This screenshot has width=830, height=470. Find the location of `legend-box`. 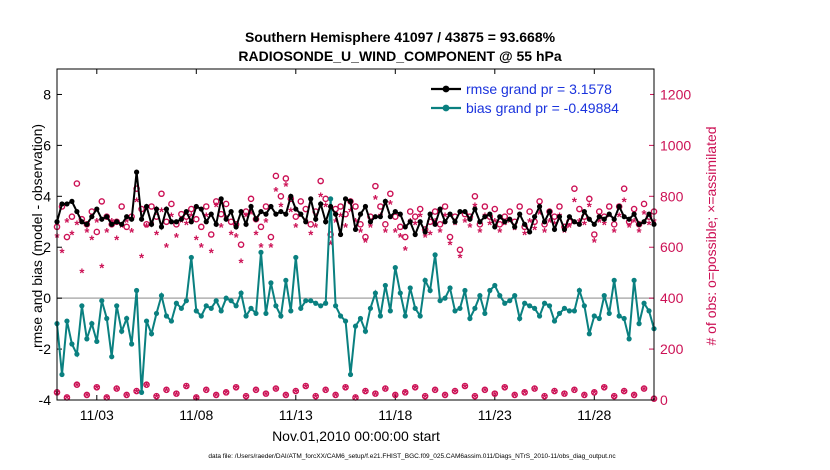

legend-box is located at coordinates (539, 97).